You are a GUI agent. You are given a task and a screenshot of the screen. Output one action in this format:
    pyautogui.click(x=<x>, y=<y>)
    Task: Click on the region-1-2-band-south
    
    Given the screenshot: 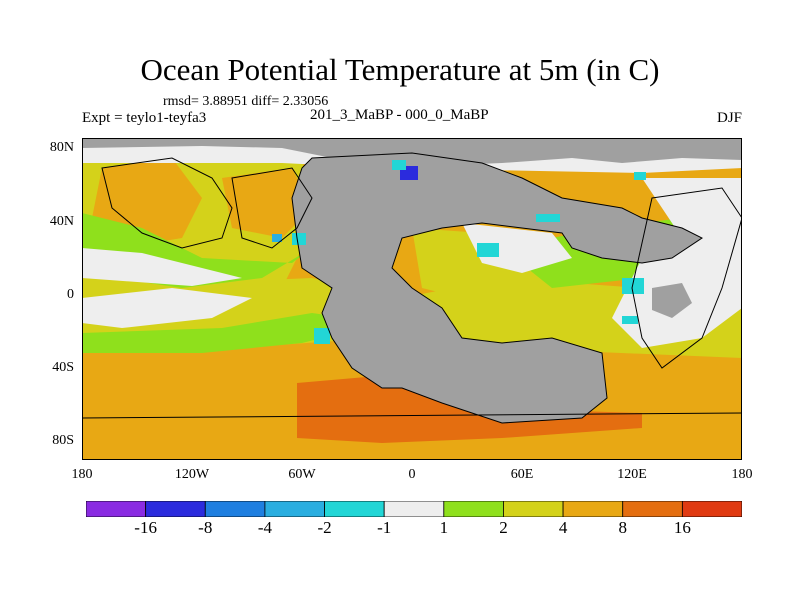 What is the action you would take?
    pyautogui.click(x=232, y=333)
    